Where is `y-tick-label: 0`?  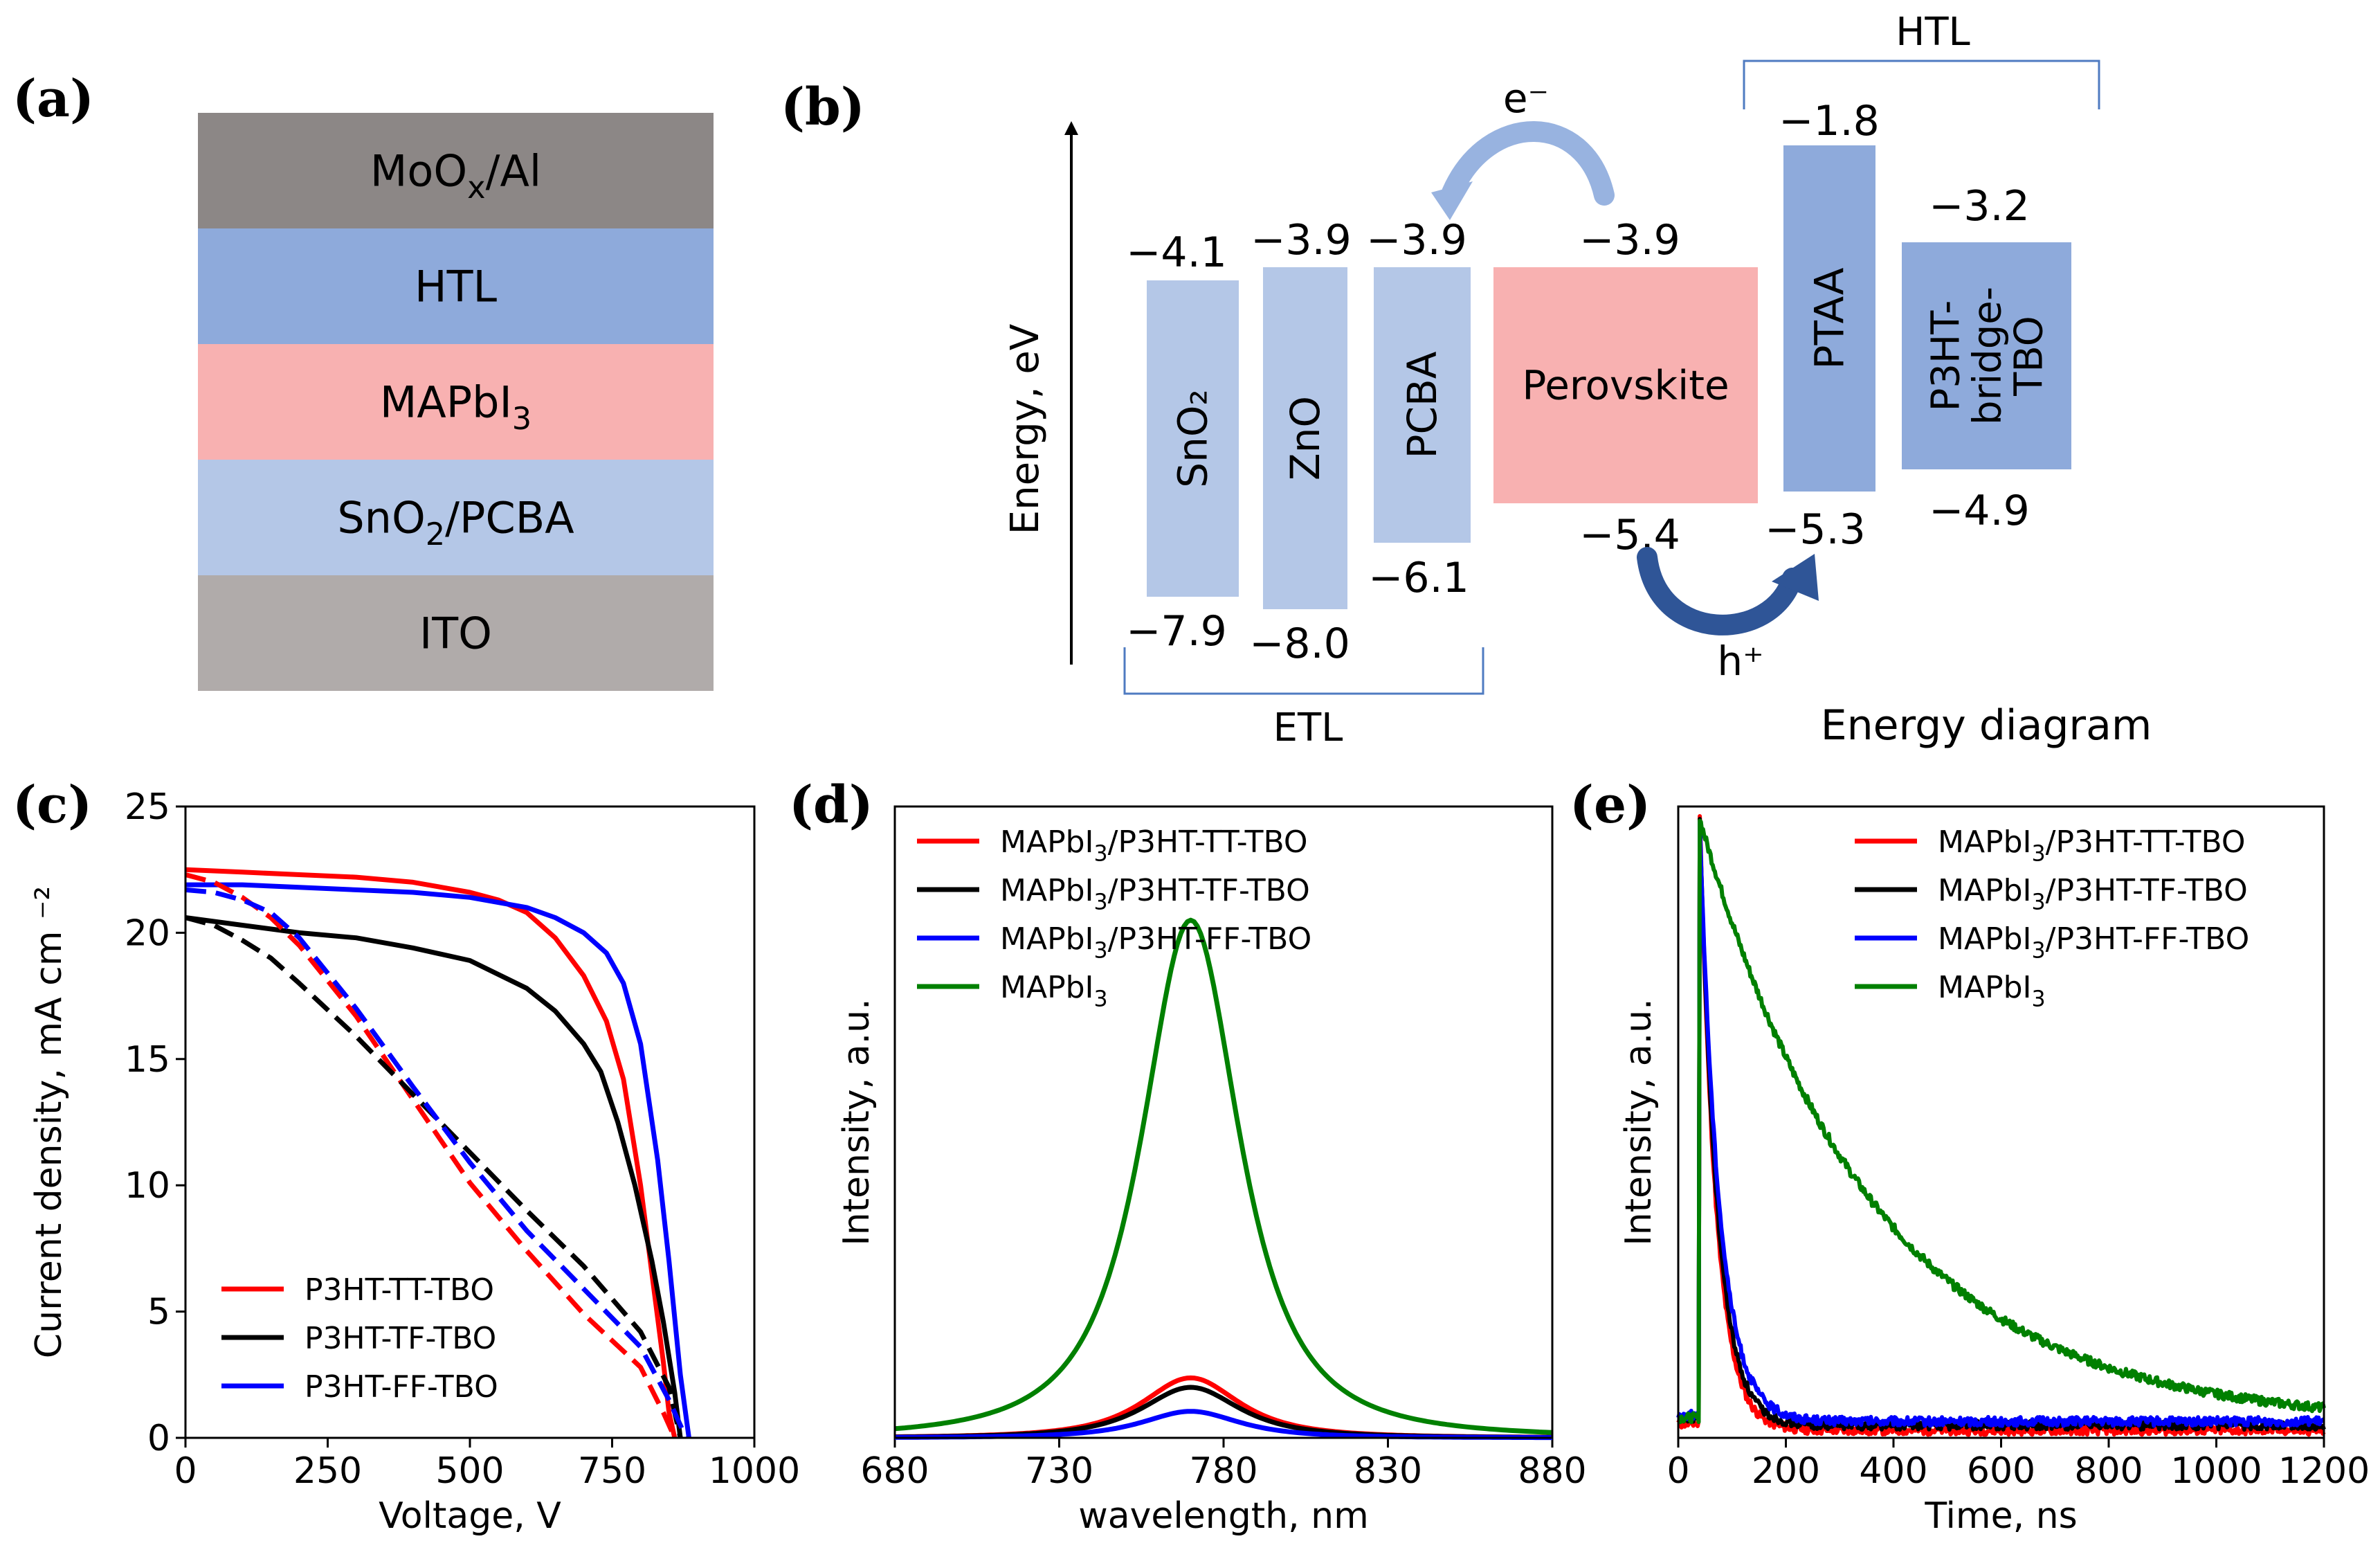
y-tick-label: 0 is located at coordinates (158, 1439).